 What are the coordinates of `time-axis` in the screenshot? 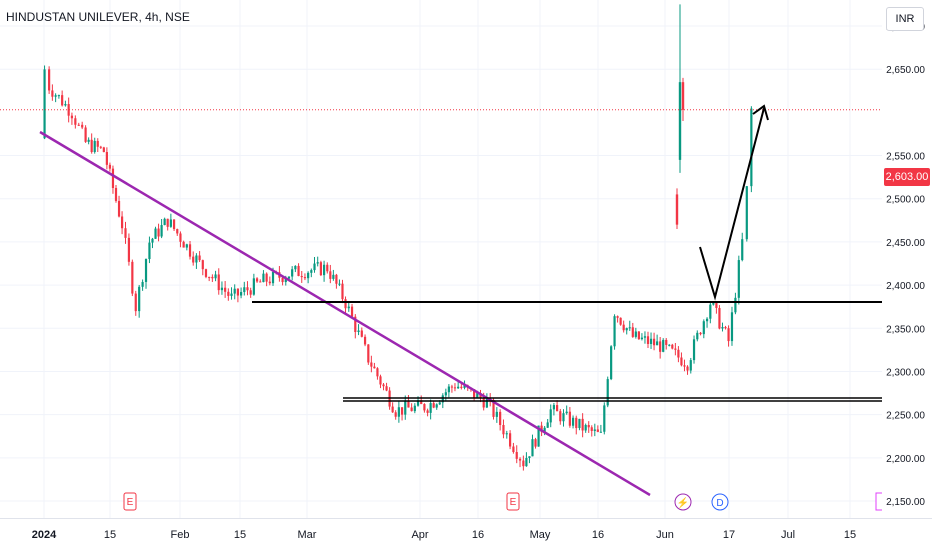 It's located at (466, 534).